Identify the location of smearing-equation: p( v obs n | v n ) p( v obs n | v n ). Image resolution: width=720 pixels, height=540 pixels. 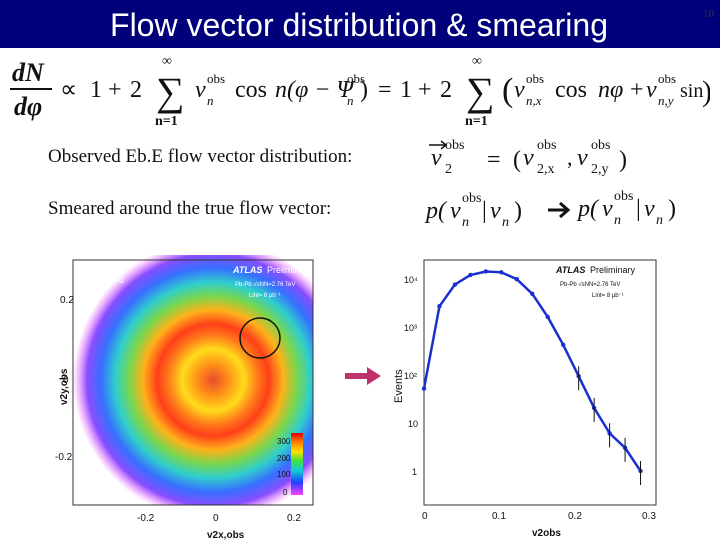
(550, 208).